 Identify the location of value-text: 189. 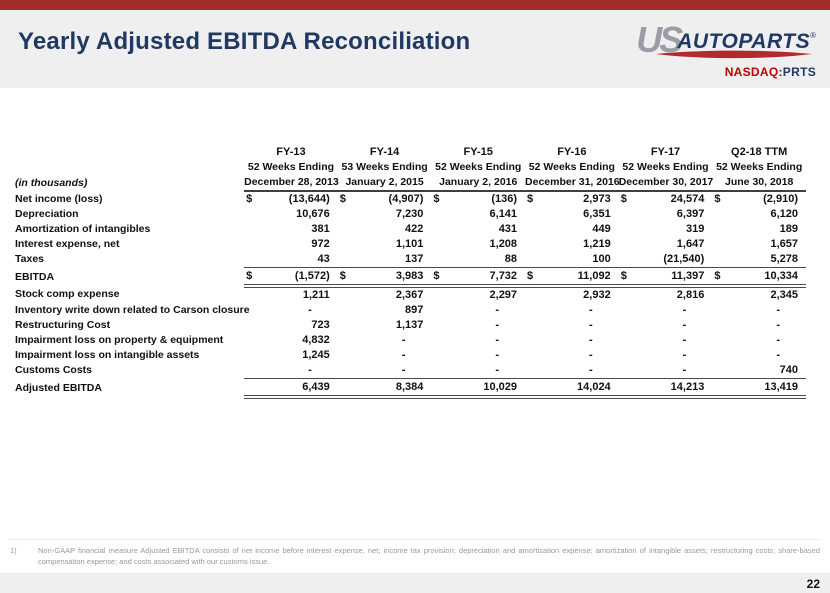
(788, 229).